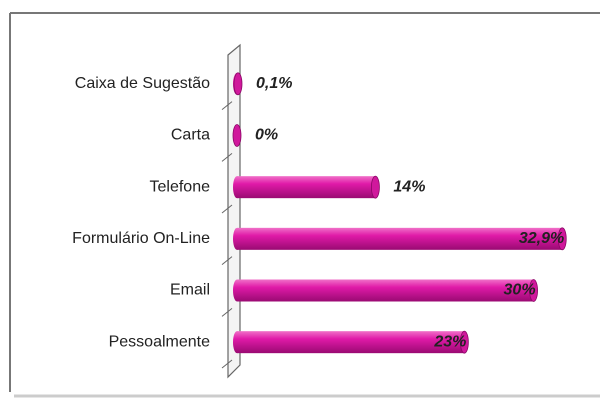 The width and height of the screenshot is (607, 401). Describe the element at coordinates (142, 83) in the screenshot. I see `y-tick-label: Caixa de Sugestão` at that location.